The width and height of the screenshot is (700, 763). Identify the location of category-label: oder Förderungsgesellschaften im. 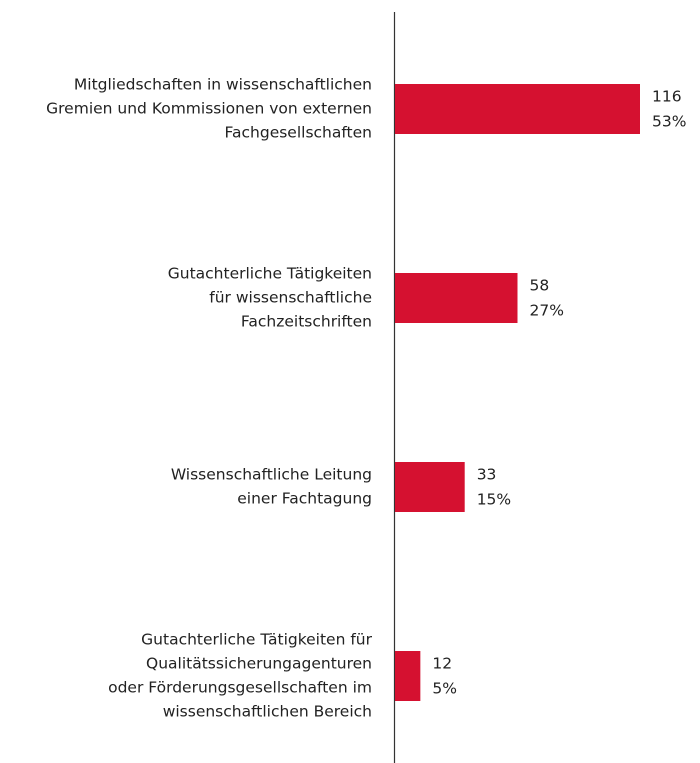
(240, 688).